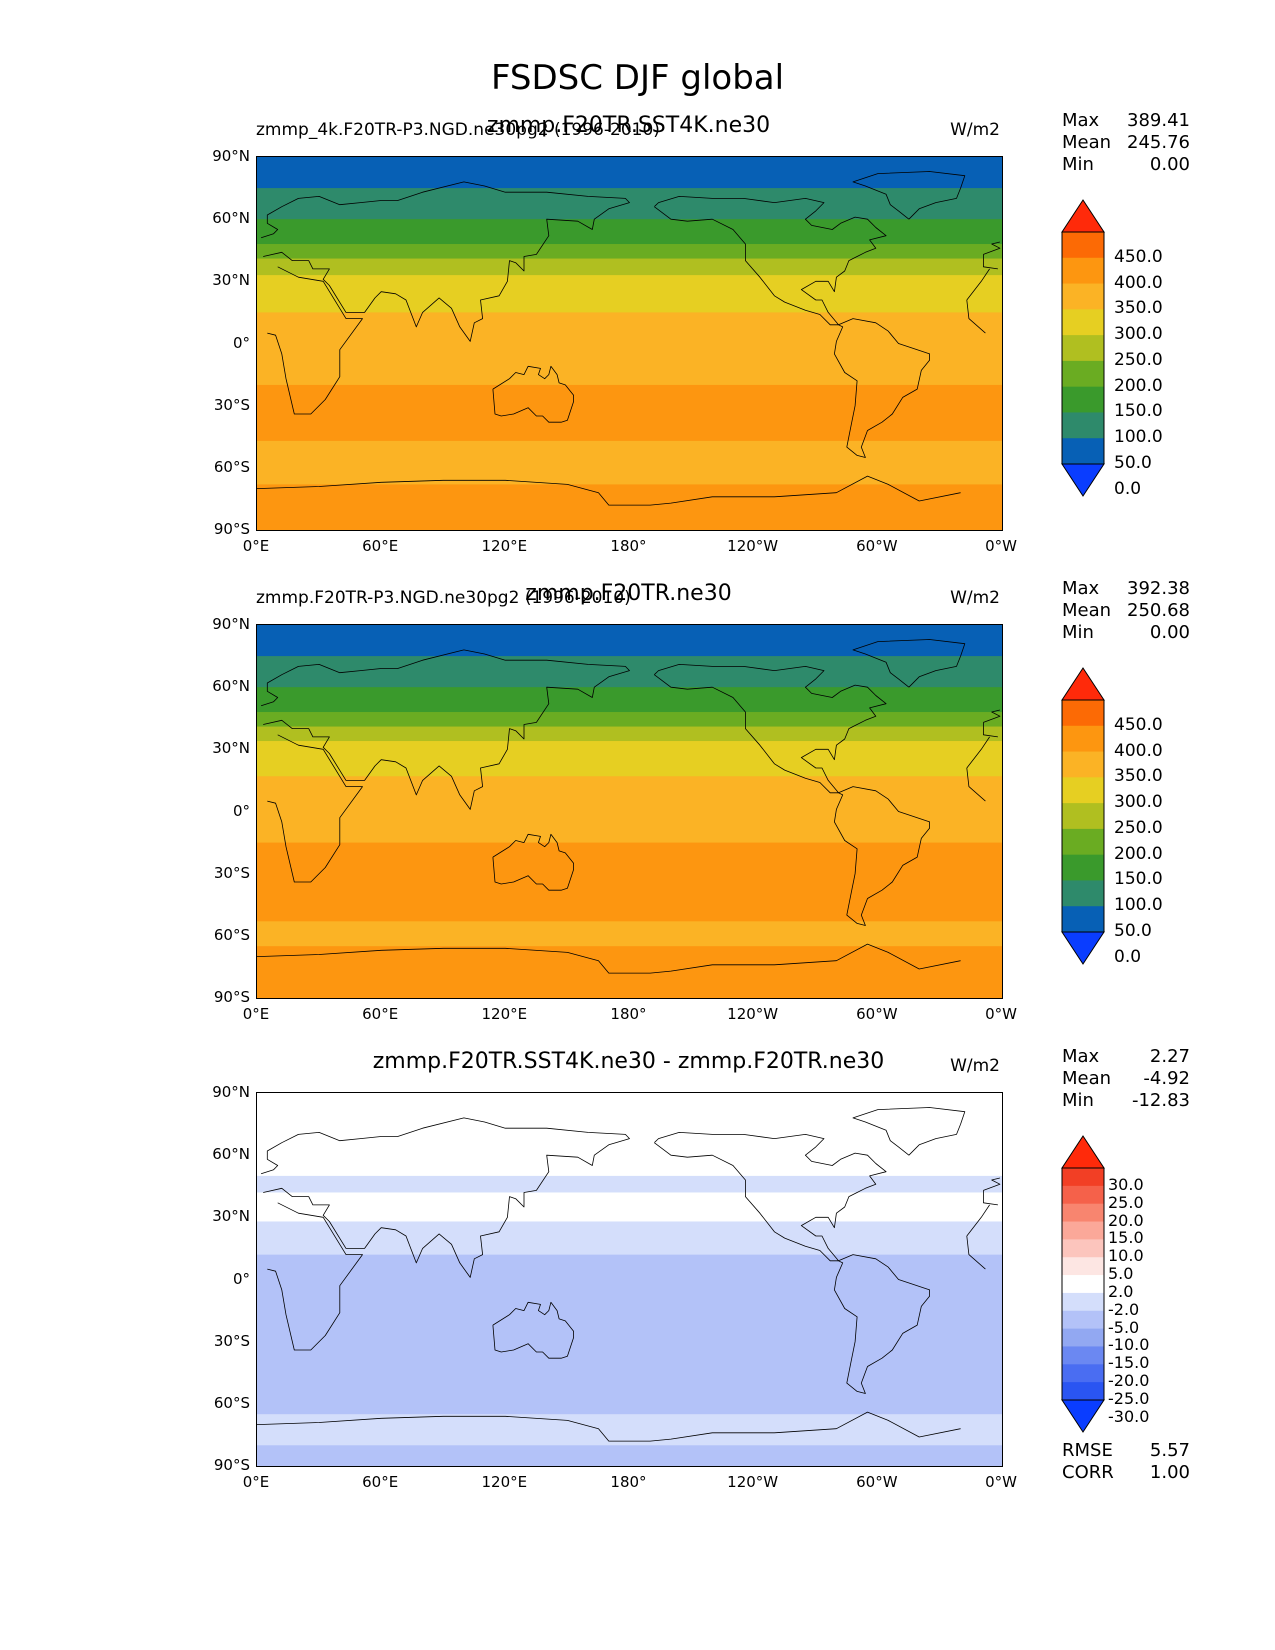  Describe the element at coordinates (637, 78) in the screenshot. I see `figure-title: FSDSC DJF global` at that location.